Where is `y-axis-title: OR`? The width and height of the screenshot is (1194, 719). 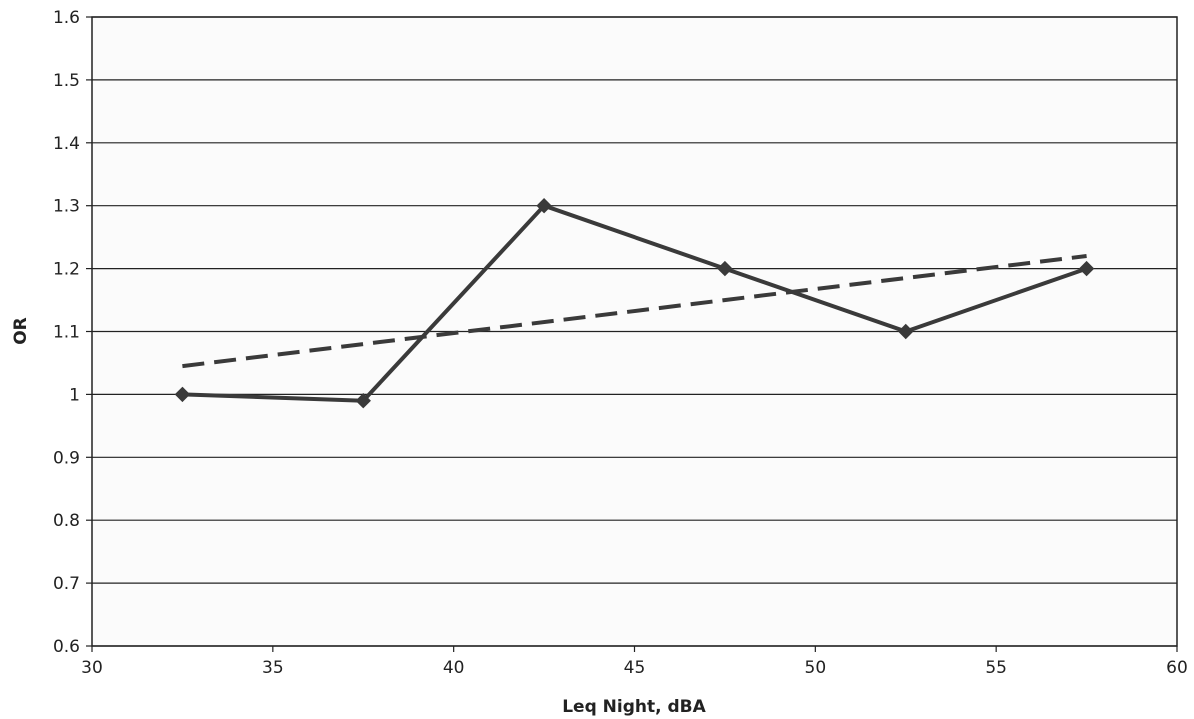 y-axis-title: OR is located at coordinates (21, 331).